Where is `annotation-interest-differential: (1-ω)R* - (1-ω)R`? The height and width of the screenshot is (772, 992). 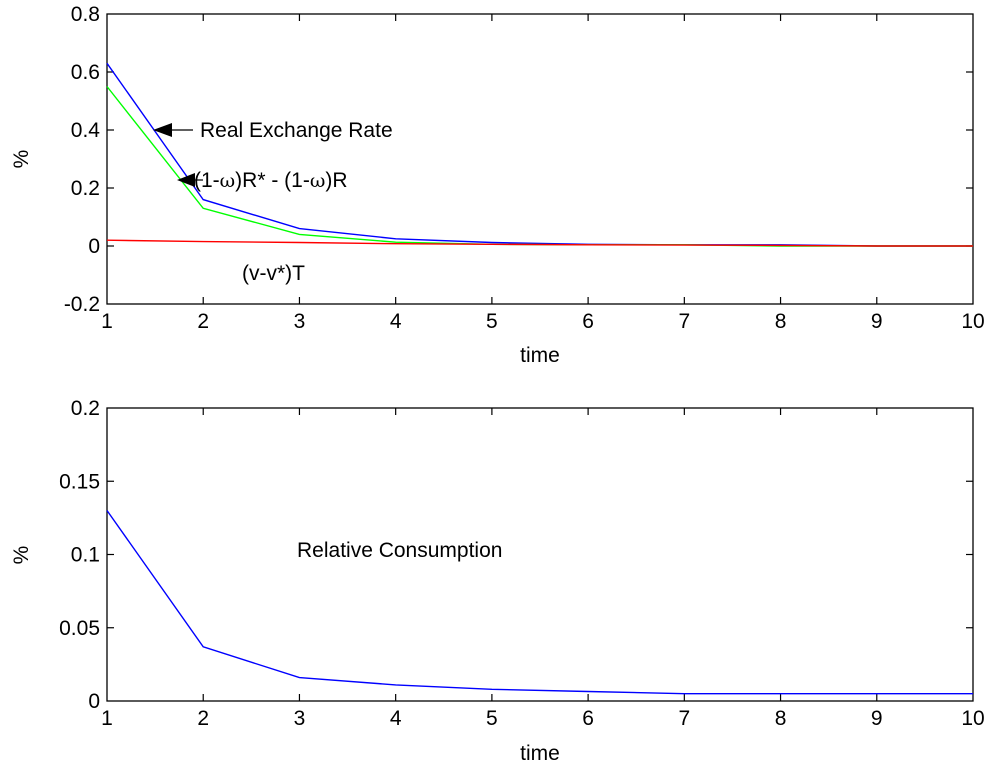
annotation-interest-differential: (1-ω)R* - (1-ω)R is located at coordinates (262, 180).